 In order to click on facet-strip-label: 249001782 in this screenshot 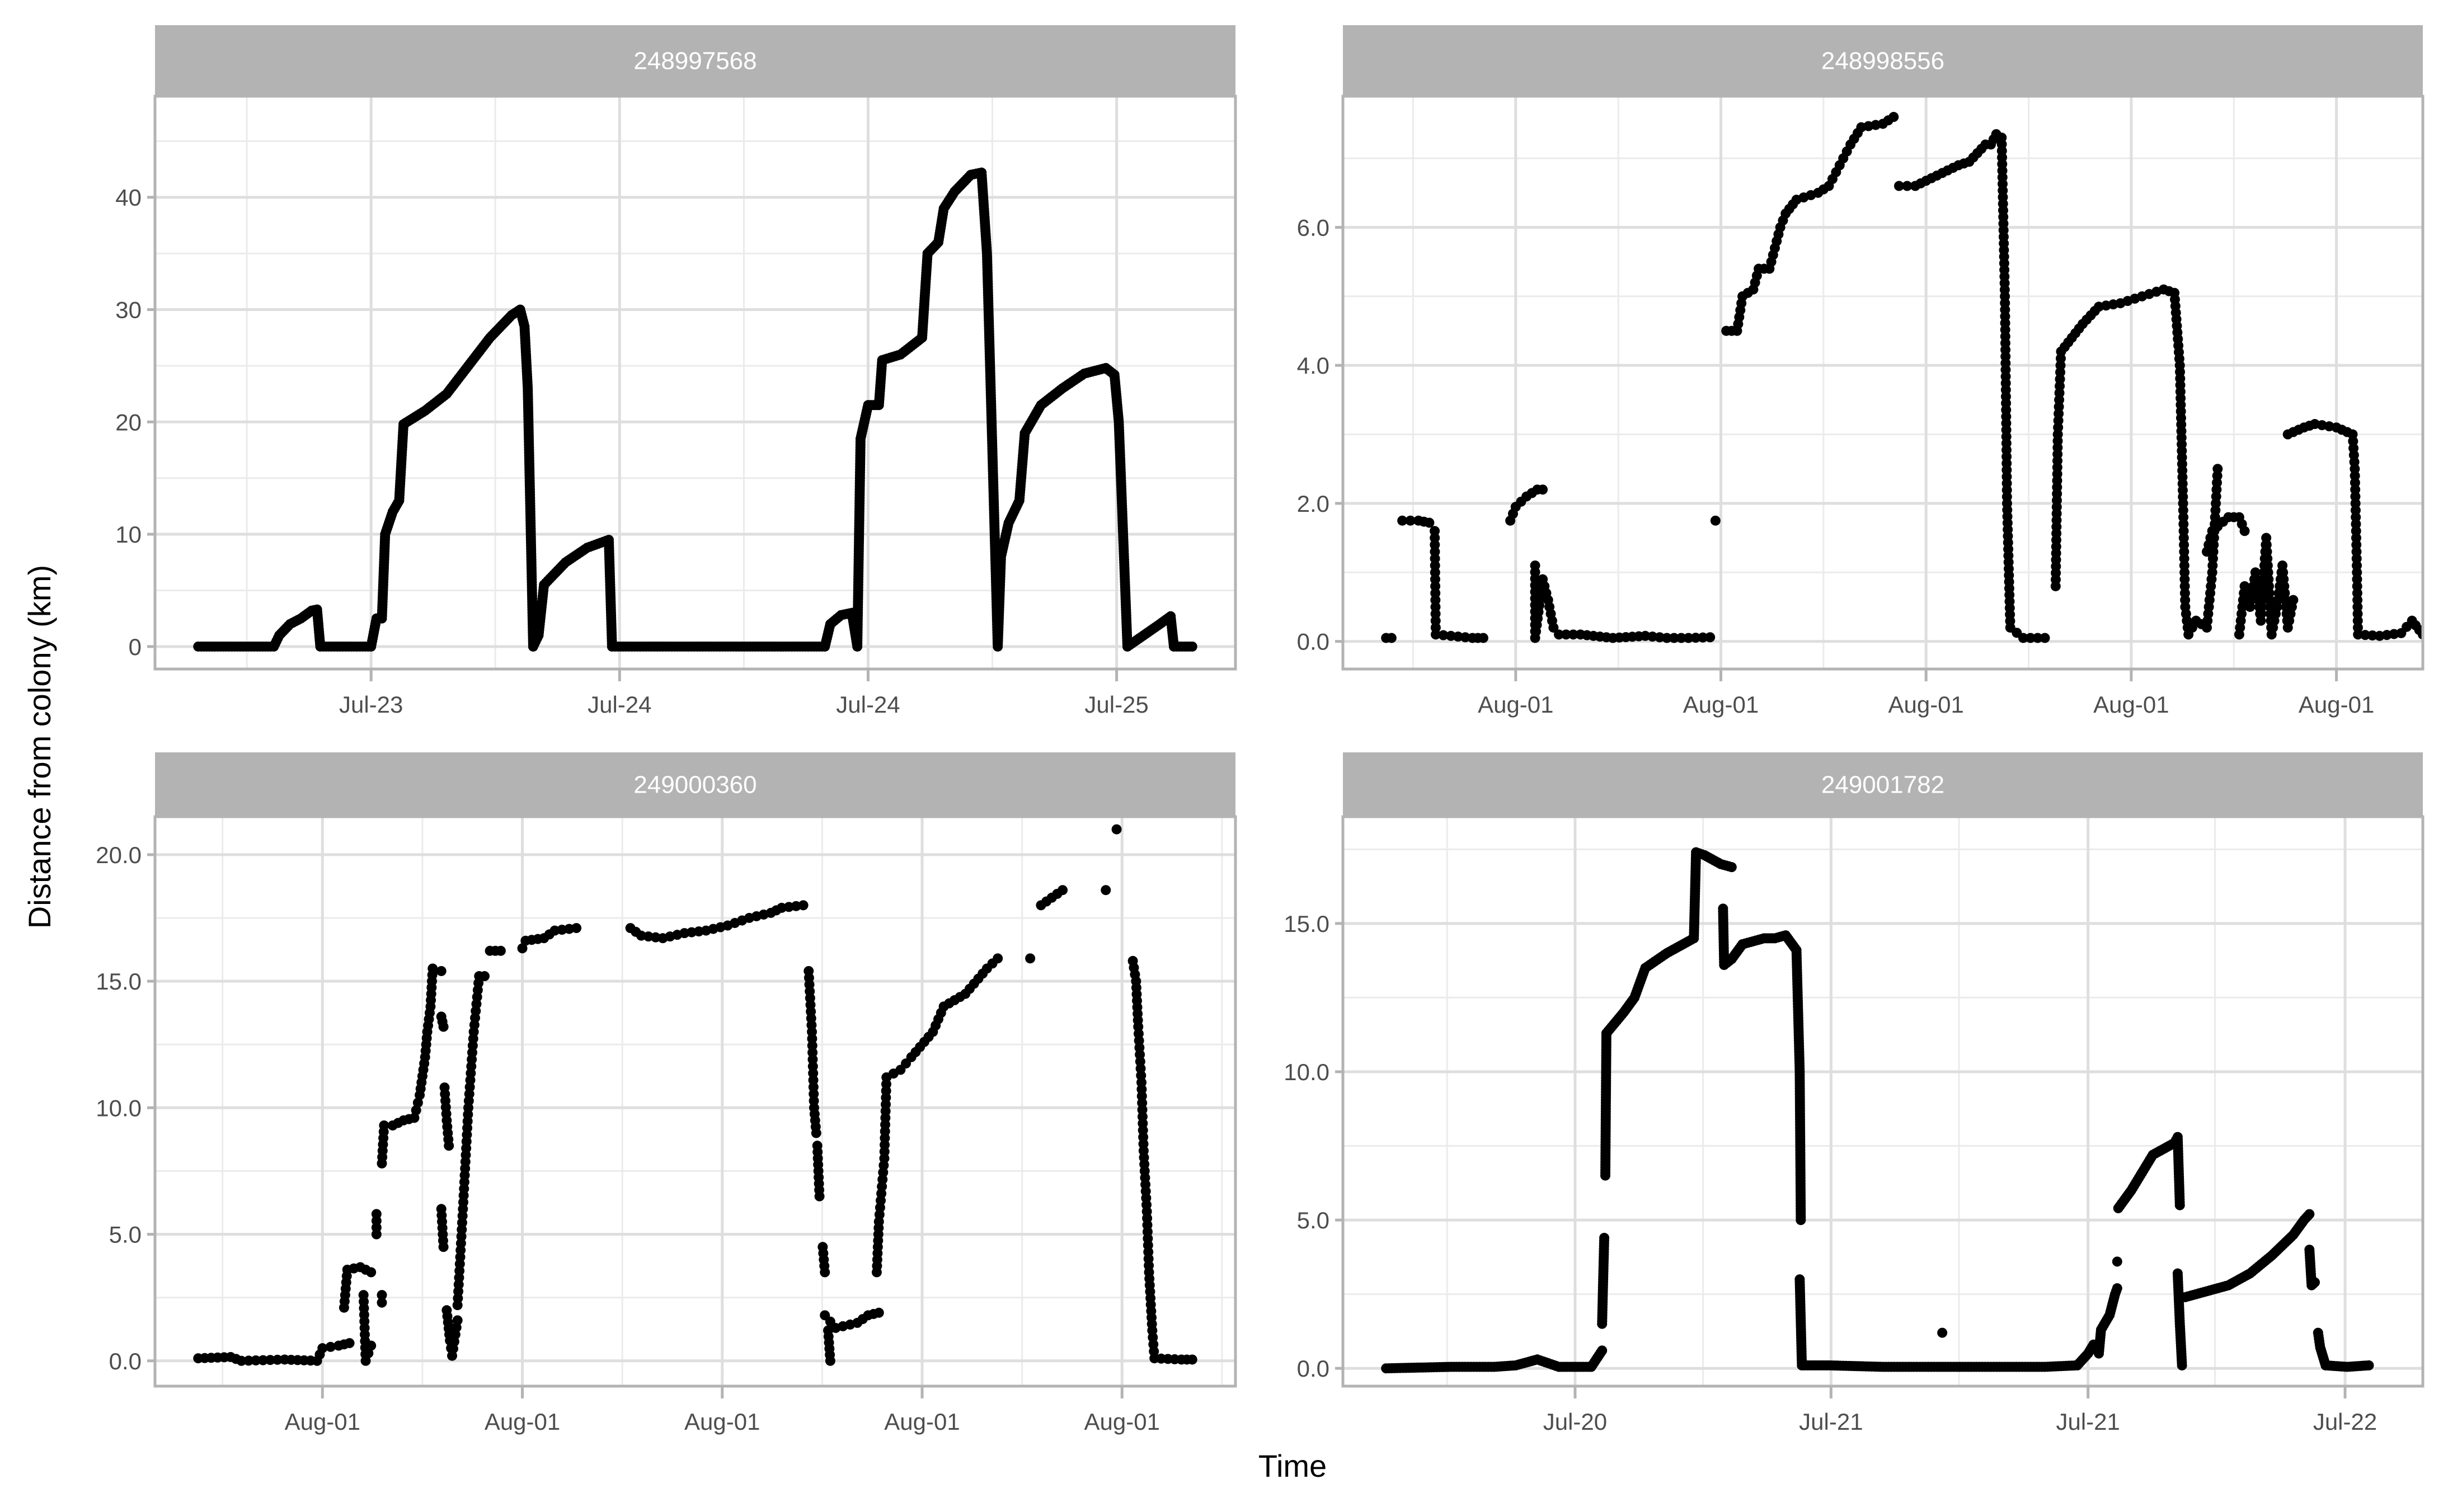, I will do `click(1882, 785)`.